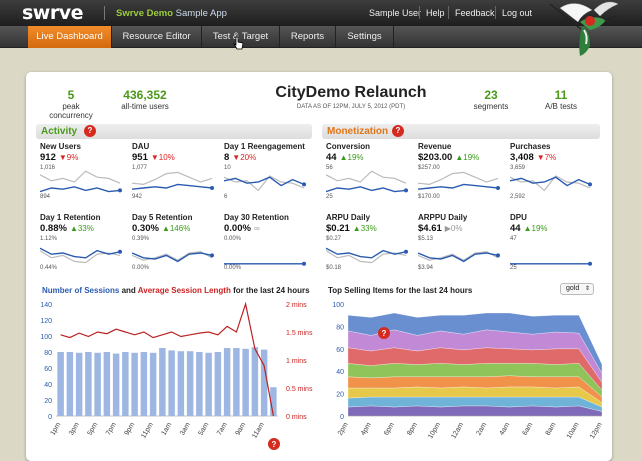 The height and width of the screenshot is (461, 642). Describe the element at coordinates (518, 217) in the screenshot. I see `metric-name: DPU` at that location.